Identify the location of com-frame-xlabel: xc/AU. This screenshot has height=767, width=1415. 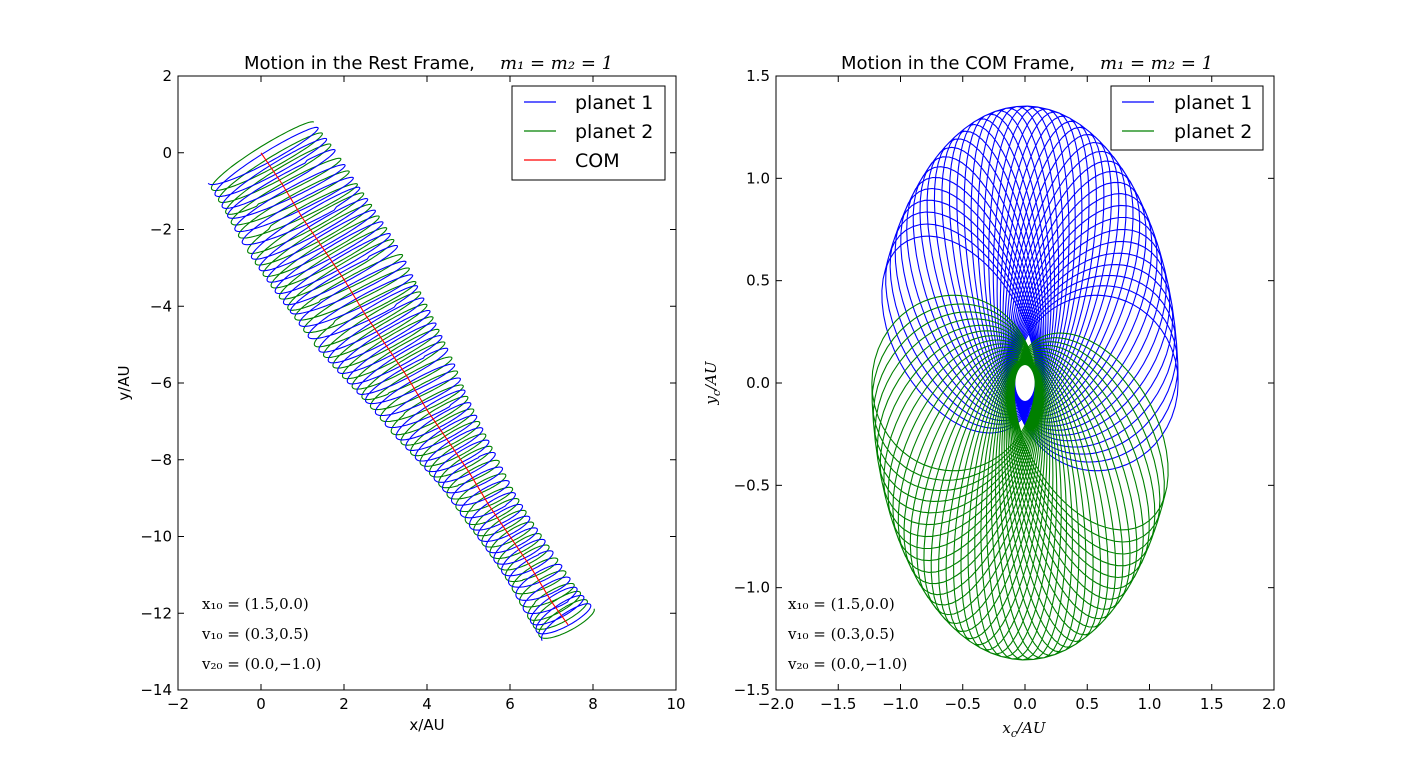
(1024, 729).